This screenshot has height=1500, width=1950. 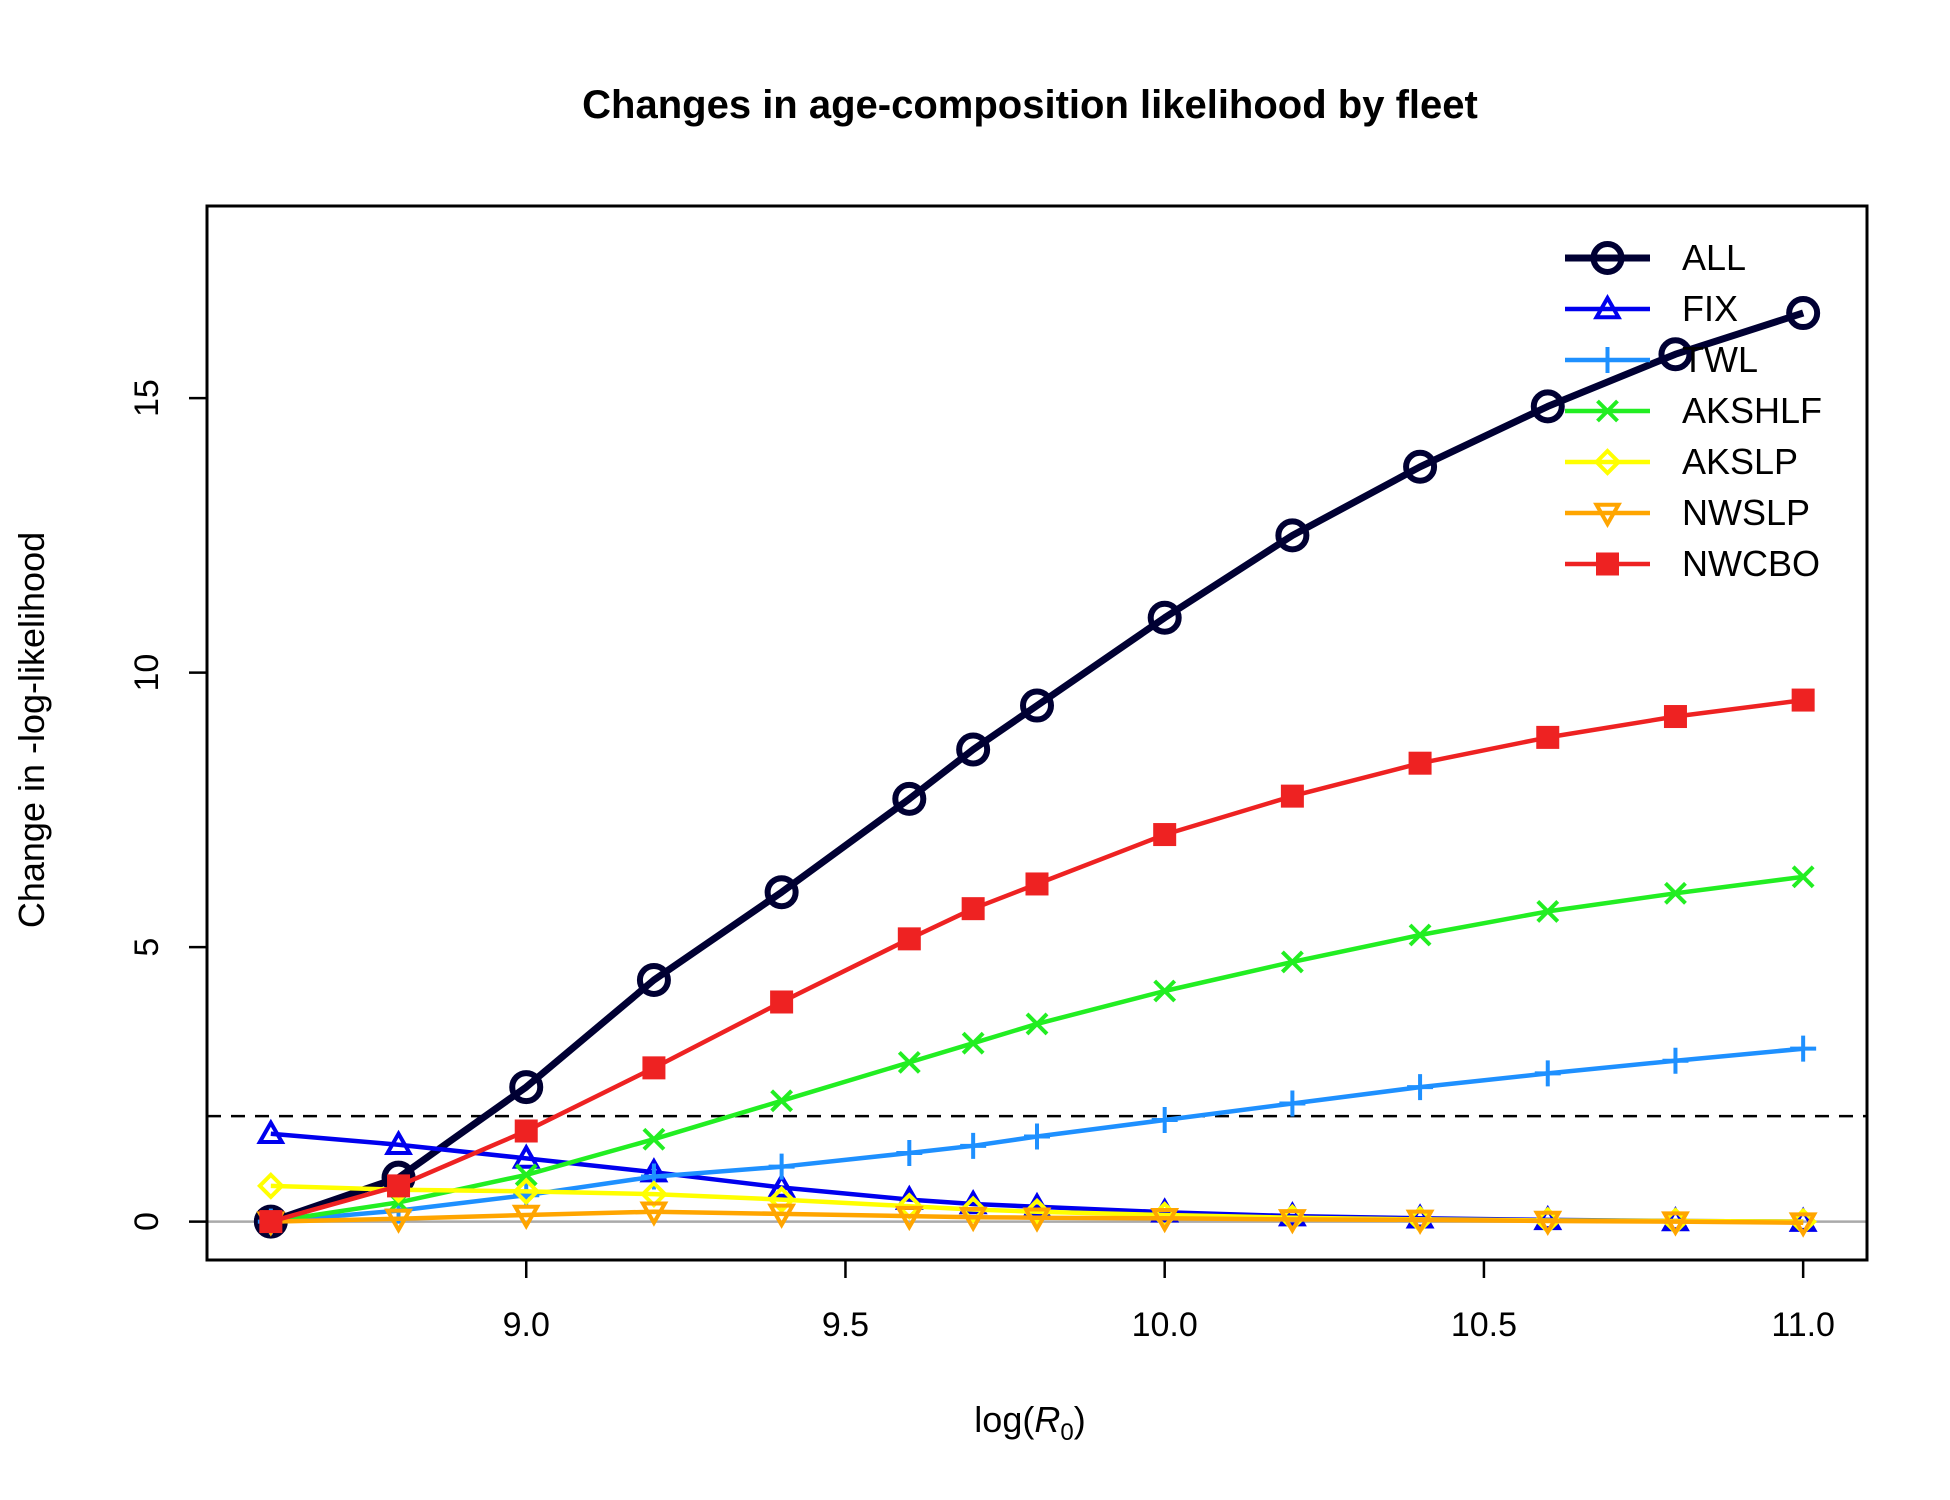 What do you see at coordinates (167, 805) in the screenshot?
I see `y-axis: 0 5 10 15` at bounding box center [167, 805].